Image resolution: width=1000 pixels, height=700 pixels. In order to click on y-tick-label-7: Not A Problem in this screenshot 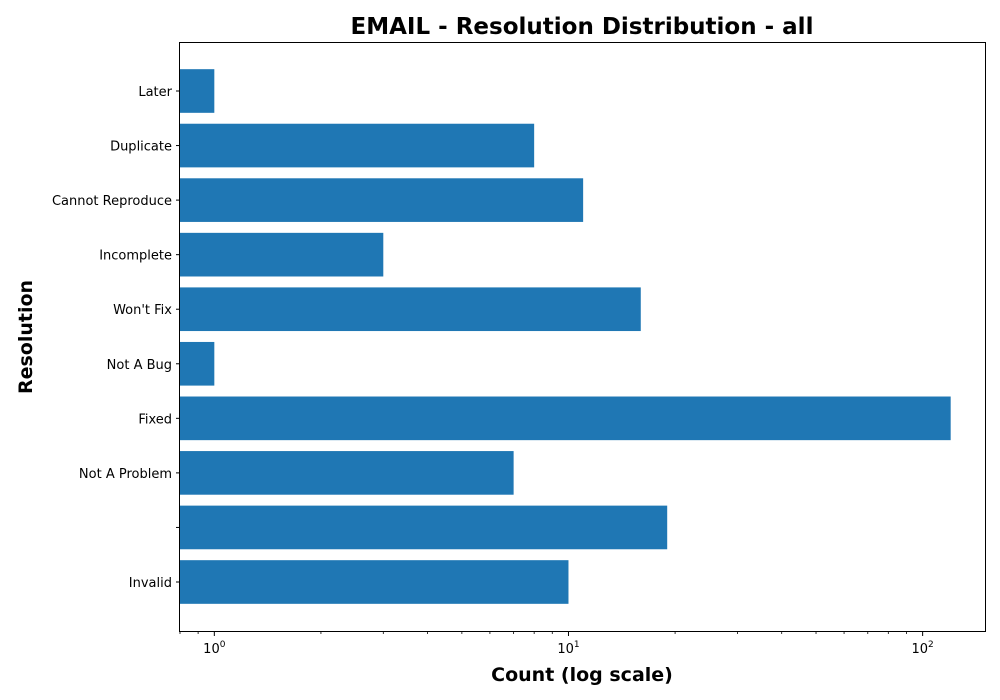, I will do `click(125, 474)`.